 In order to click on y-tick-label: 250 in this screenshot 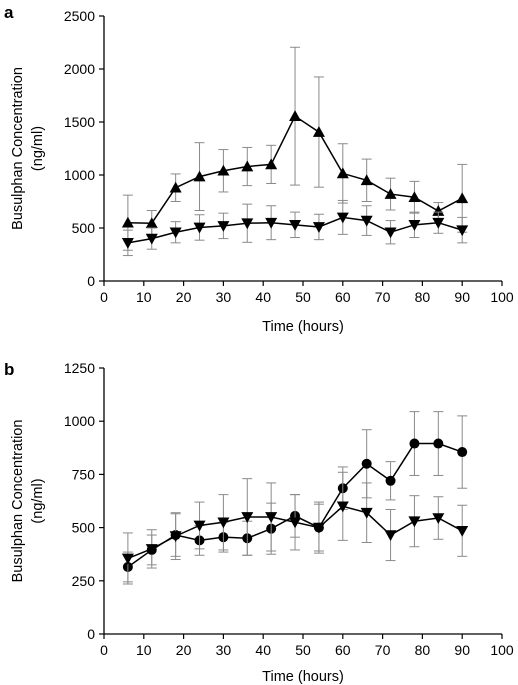, I will do `click(84, 581)`.